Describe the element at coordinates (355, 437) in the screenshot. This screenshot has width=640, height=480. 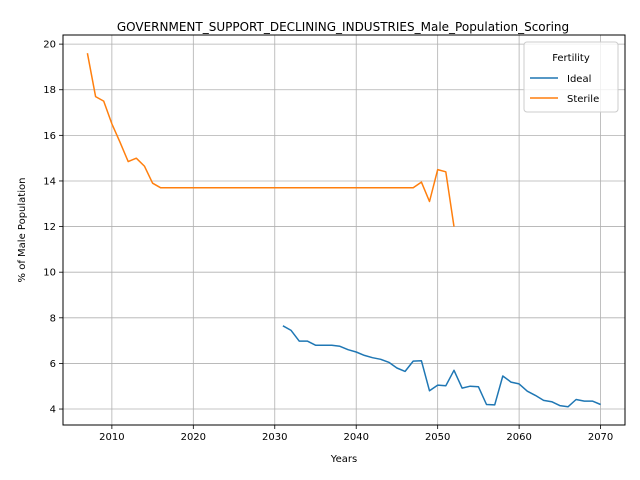
I see `x-tick-label: 2040` at that location.